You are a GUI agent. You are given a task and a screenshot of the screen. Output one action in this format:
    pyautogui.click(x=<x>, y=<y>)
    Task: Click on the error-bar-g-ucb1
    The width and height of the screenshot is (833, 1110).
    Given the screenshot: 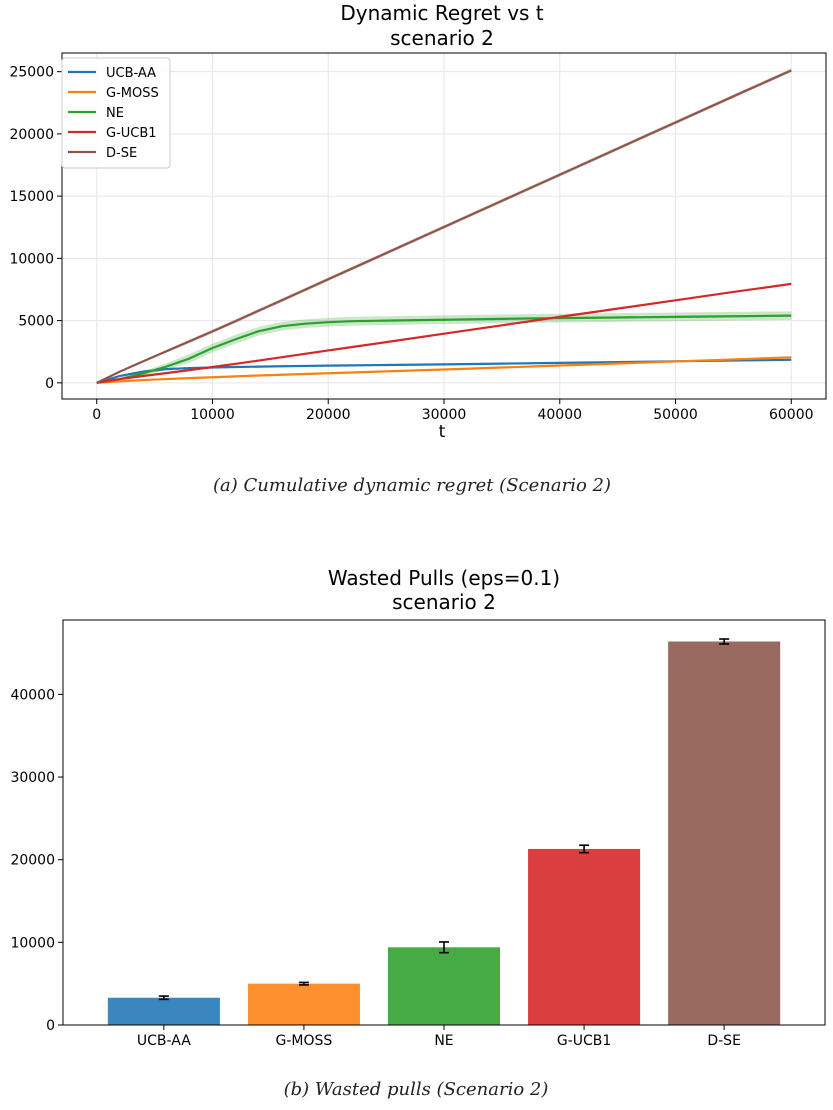 What is the action you would take?
    pyautogui.click(x=584, y=849)
    